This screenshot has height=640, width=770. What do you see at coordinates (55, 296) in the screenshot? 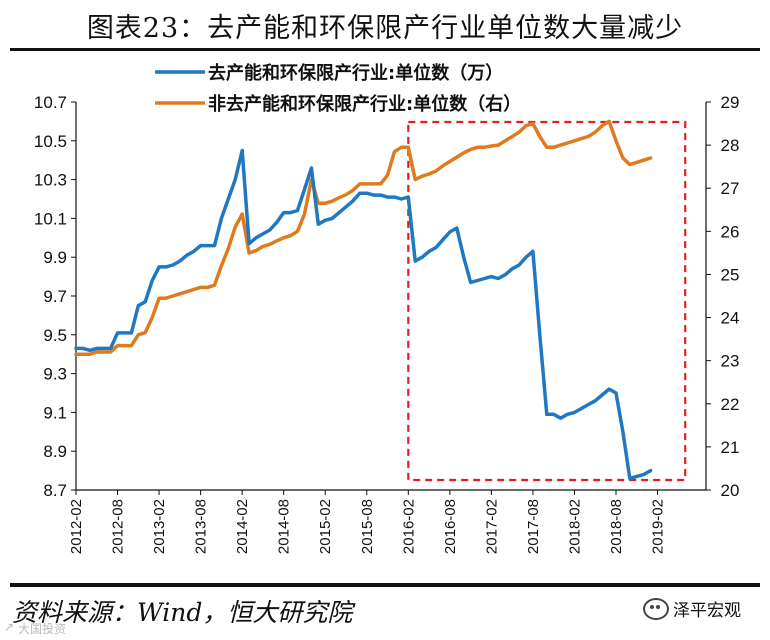
I see `y-left-tick-label: 9.7` at bounding box center [55, 296].